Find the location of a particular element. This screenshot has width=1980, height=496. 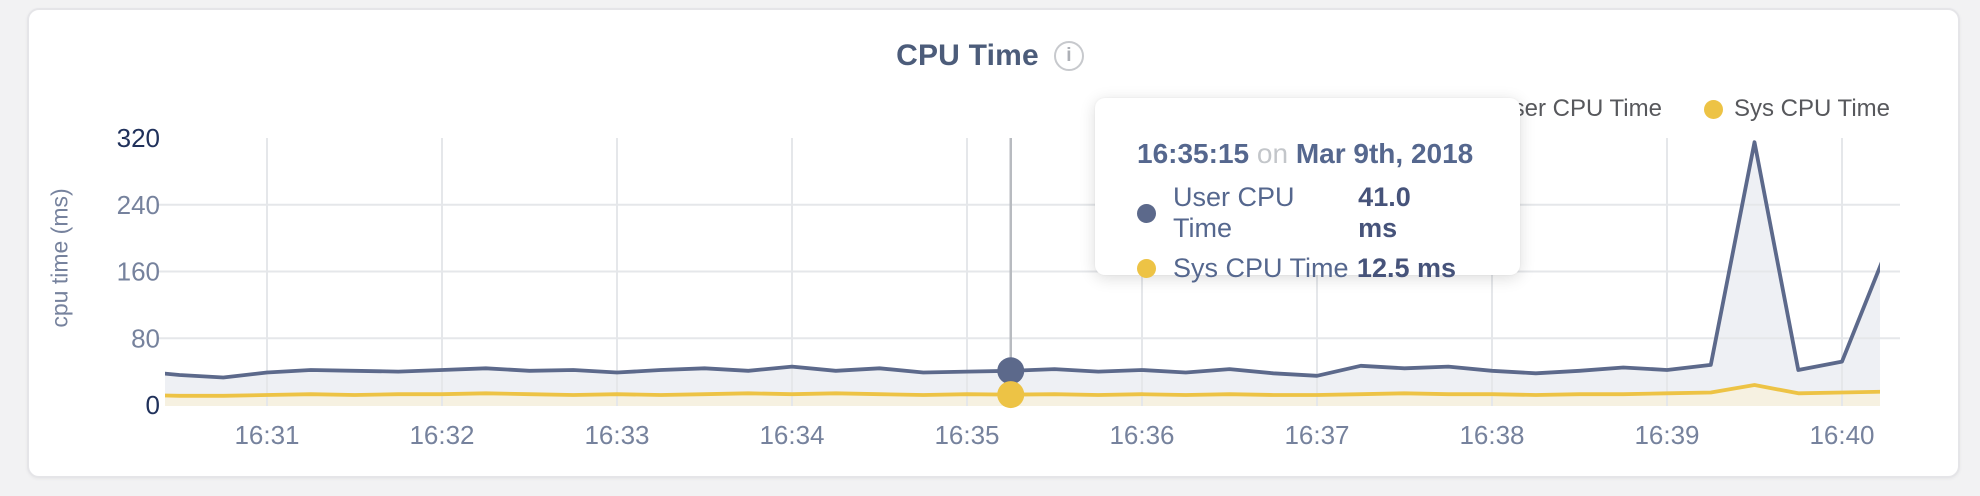

svg-text: 16:37 is located at coordinates (1316, 435).